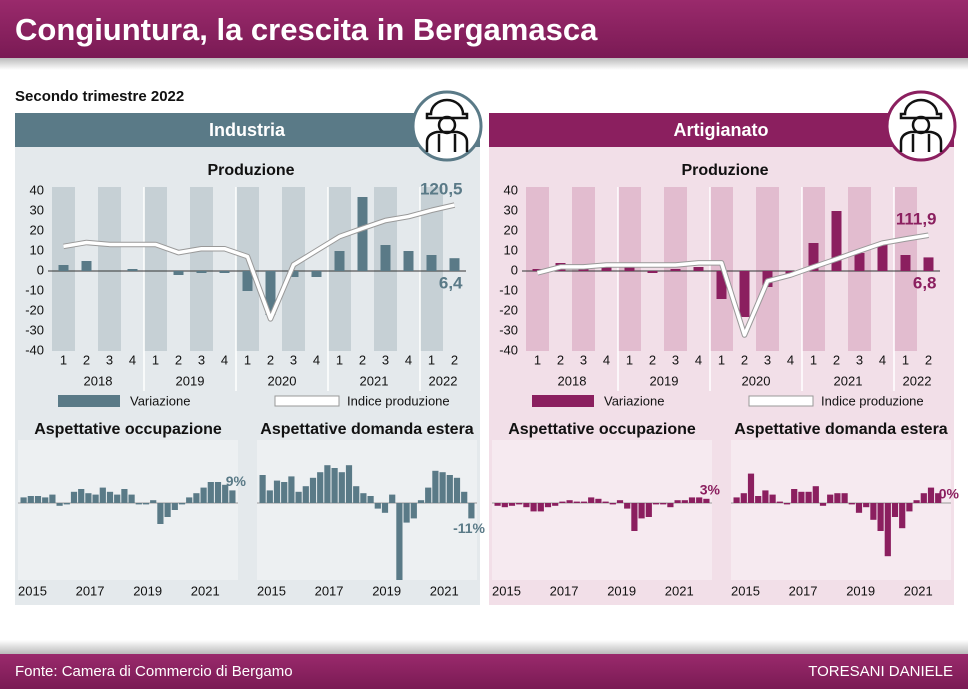 The height and width of the screenshot is (689, 968). What do you see at coordinates (848, 380) in the screenshot?
I see `year-label: 2021` at bounding box center [848, 380].